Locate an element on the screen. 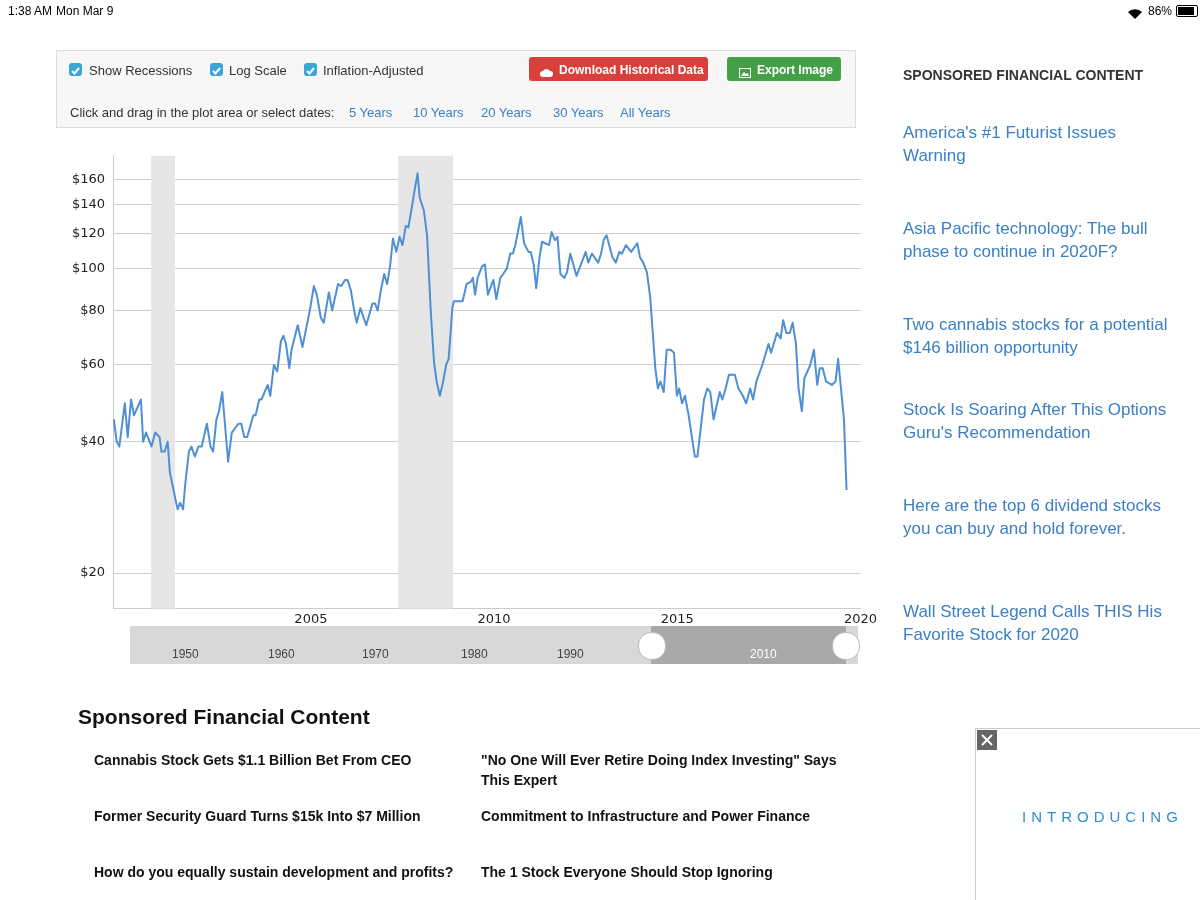 This screenshot has width=1200, height=900. text: INTRODUCING is located at coordinates (1102, 816).